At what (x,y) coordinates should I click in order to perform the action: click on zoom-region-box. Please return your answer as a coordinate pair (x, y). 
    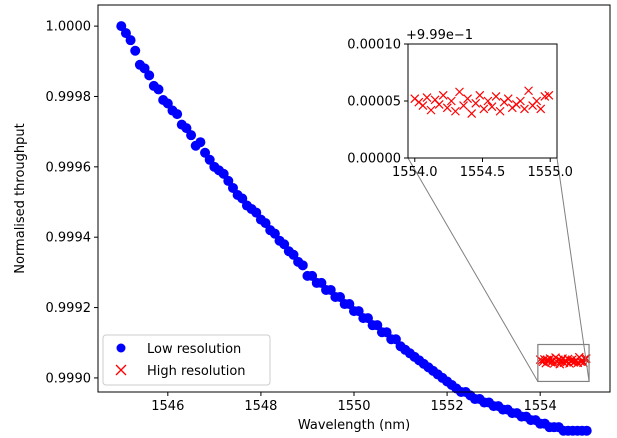
    Looking at the image, I should click on (563, 363).